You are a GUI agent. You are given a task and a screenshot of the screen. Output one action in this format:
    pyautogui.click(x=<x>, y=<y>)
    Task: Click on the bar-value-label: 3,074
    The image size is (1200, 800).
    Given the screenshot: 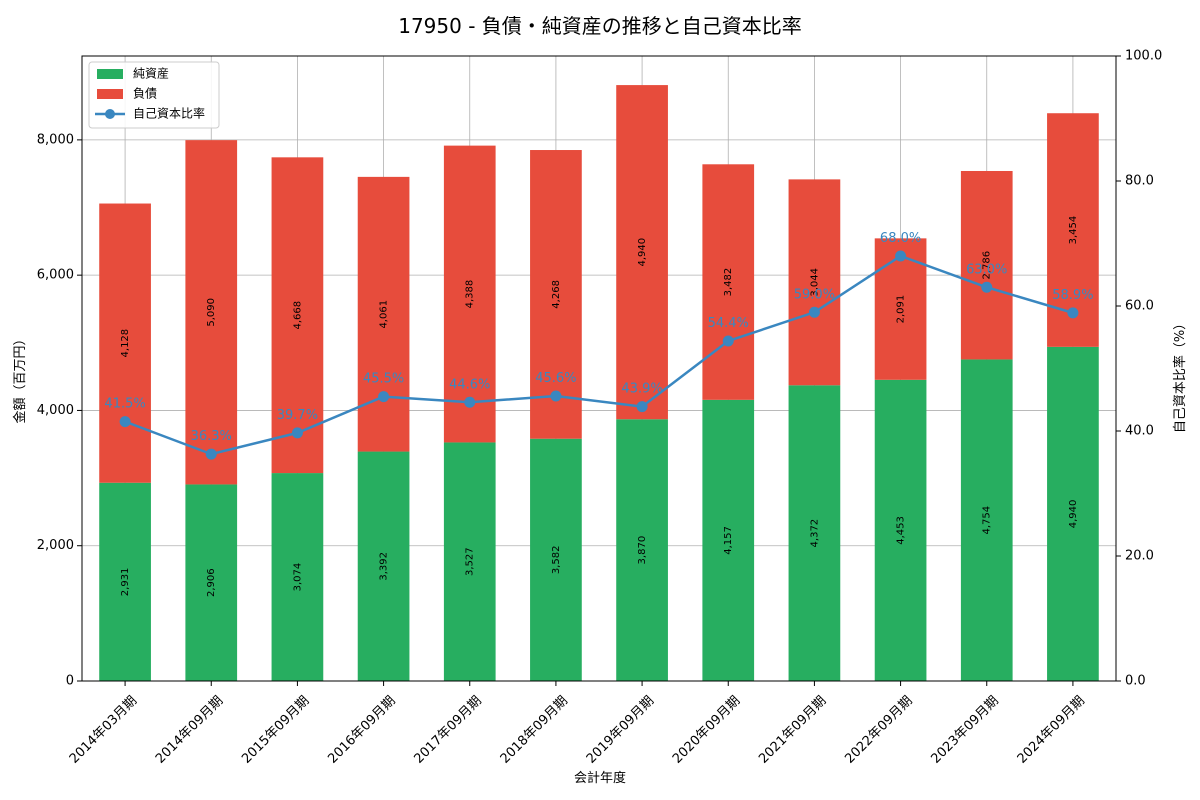 What is the action you would take?
    pyautogui.click(x=297, y=577)
    